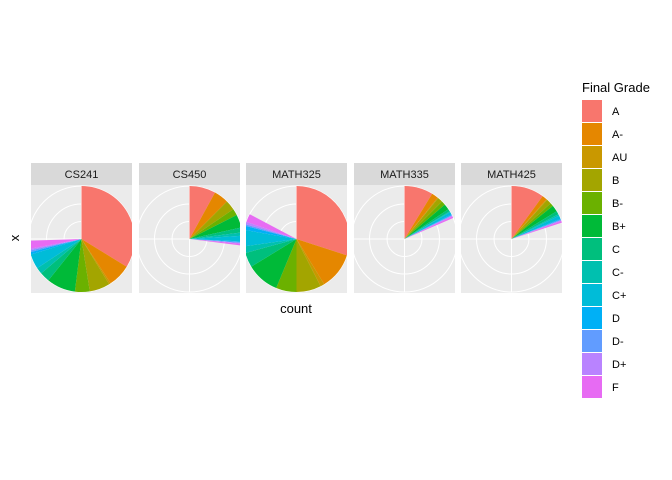  What do you see at coordinates (619, 158) in the screenshot?
I see `legend-label: AU` at bounding box center [619, 158].